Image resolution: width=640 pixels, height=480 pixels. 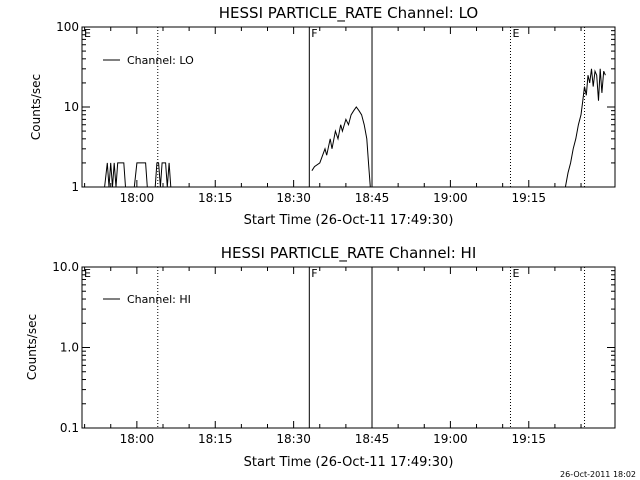 What do you see at coordinates (69, 348) in the screenshot?
I see `y-tick-label: 1.0` at bounding box center [69, 348].